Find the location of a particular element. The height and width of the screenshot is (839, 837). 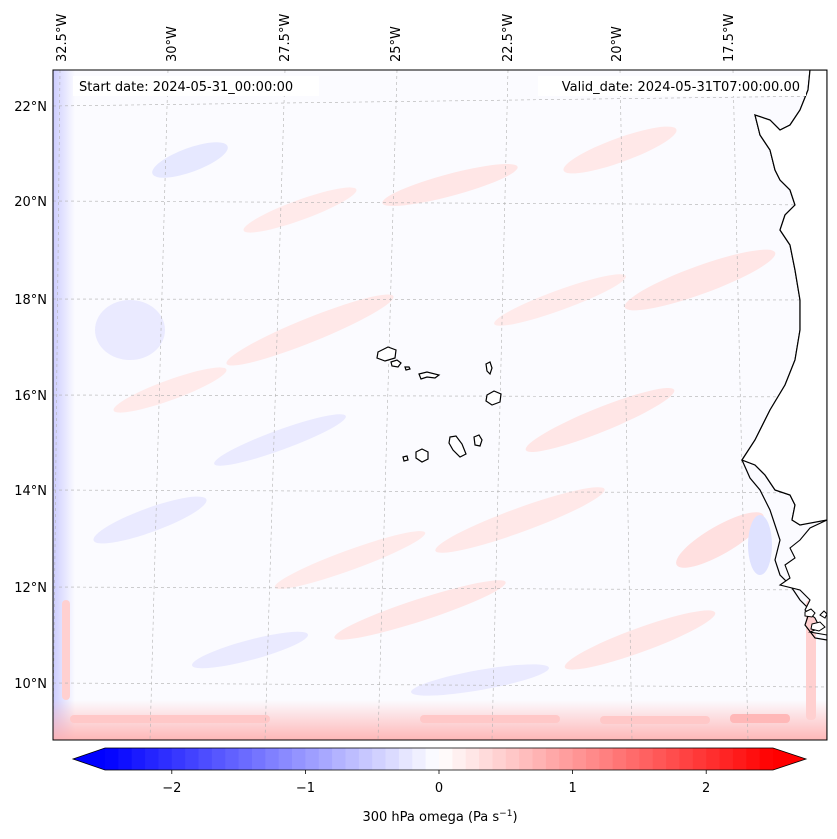

start-date-box is located at coordinates (196, 86).